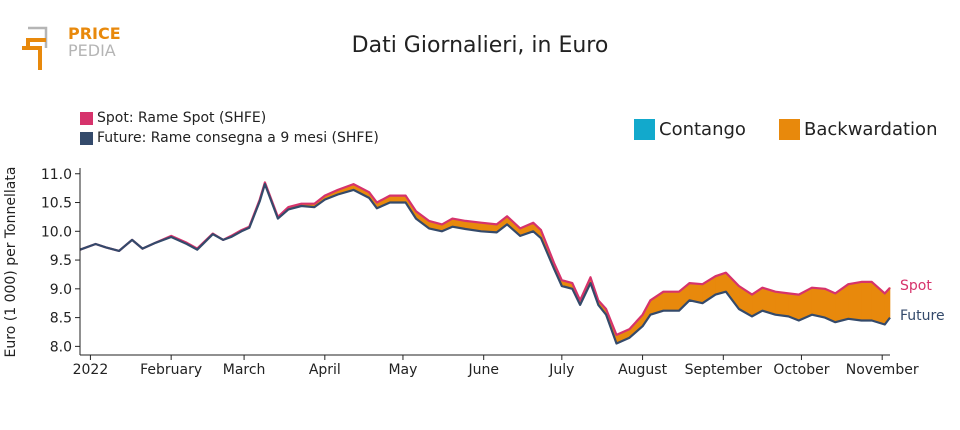 Image resolution: width=960 pixels, height=430 pixels. I want to click on legend-item-contango: Contango, so click(690, 129).